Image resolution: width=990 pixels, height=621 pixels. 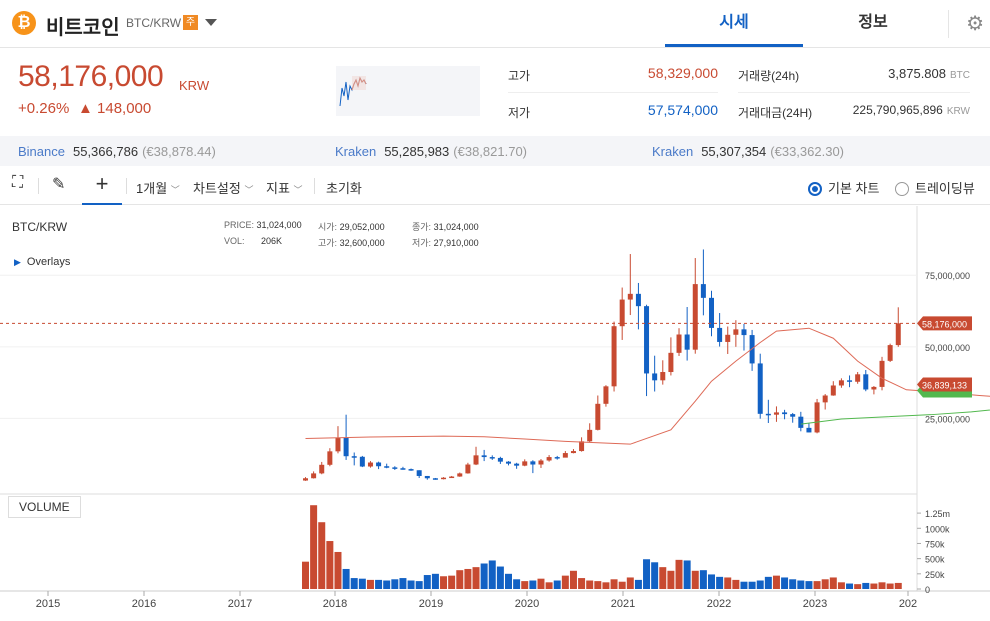 I want to click on ohlc-legend: VOL: 206K, so click(x=253, y=241).